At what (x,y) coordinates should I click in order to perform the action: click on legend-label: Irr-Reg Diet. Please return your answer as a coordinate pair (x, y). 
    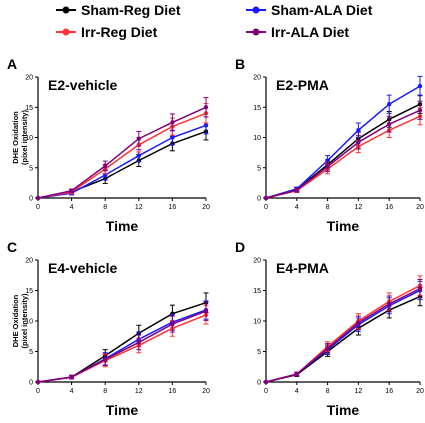
    Looking at the image, I should click on (119, 32).